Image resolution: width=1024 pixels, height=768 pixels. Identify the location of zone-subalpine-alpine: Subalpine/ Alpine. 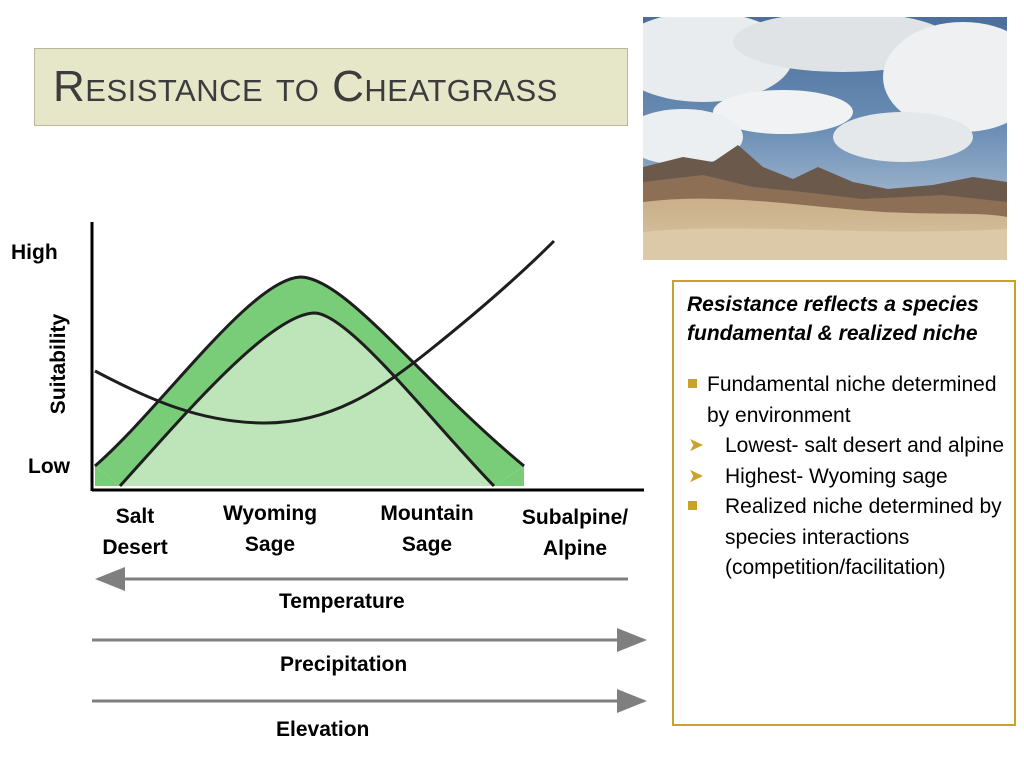
(575, 533).